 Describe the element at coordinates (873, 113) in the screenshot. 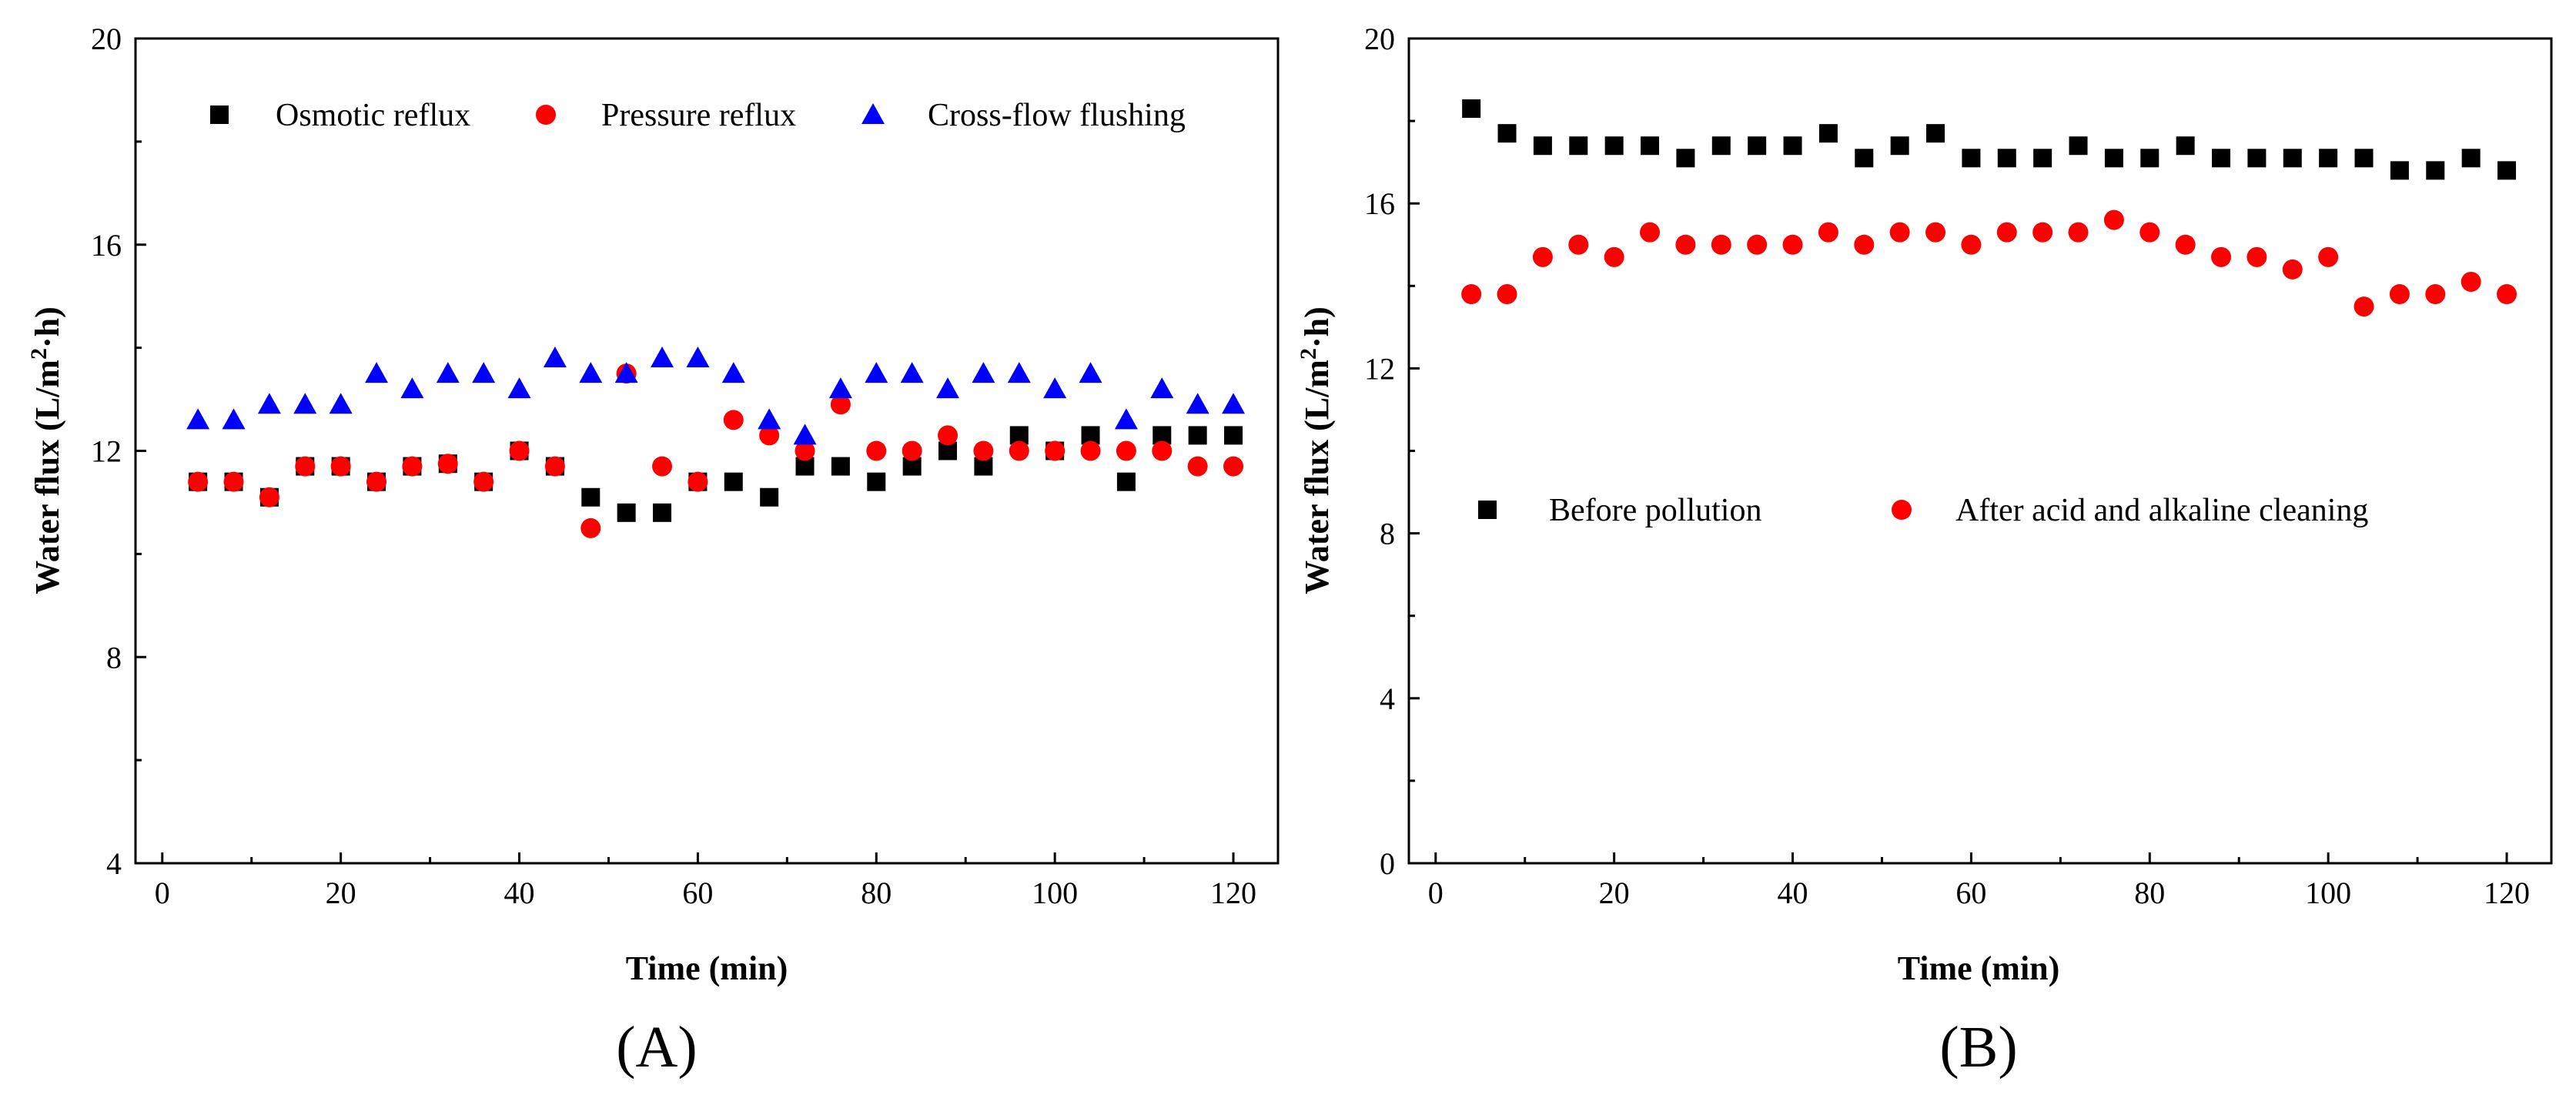

I see `a-legend-marker` at that location.